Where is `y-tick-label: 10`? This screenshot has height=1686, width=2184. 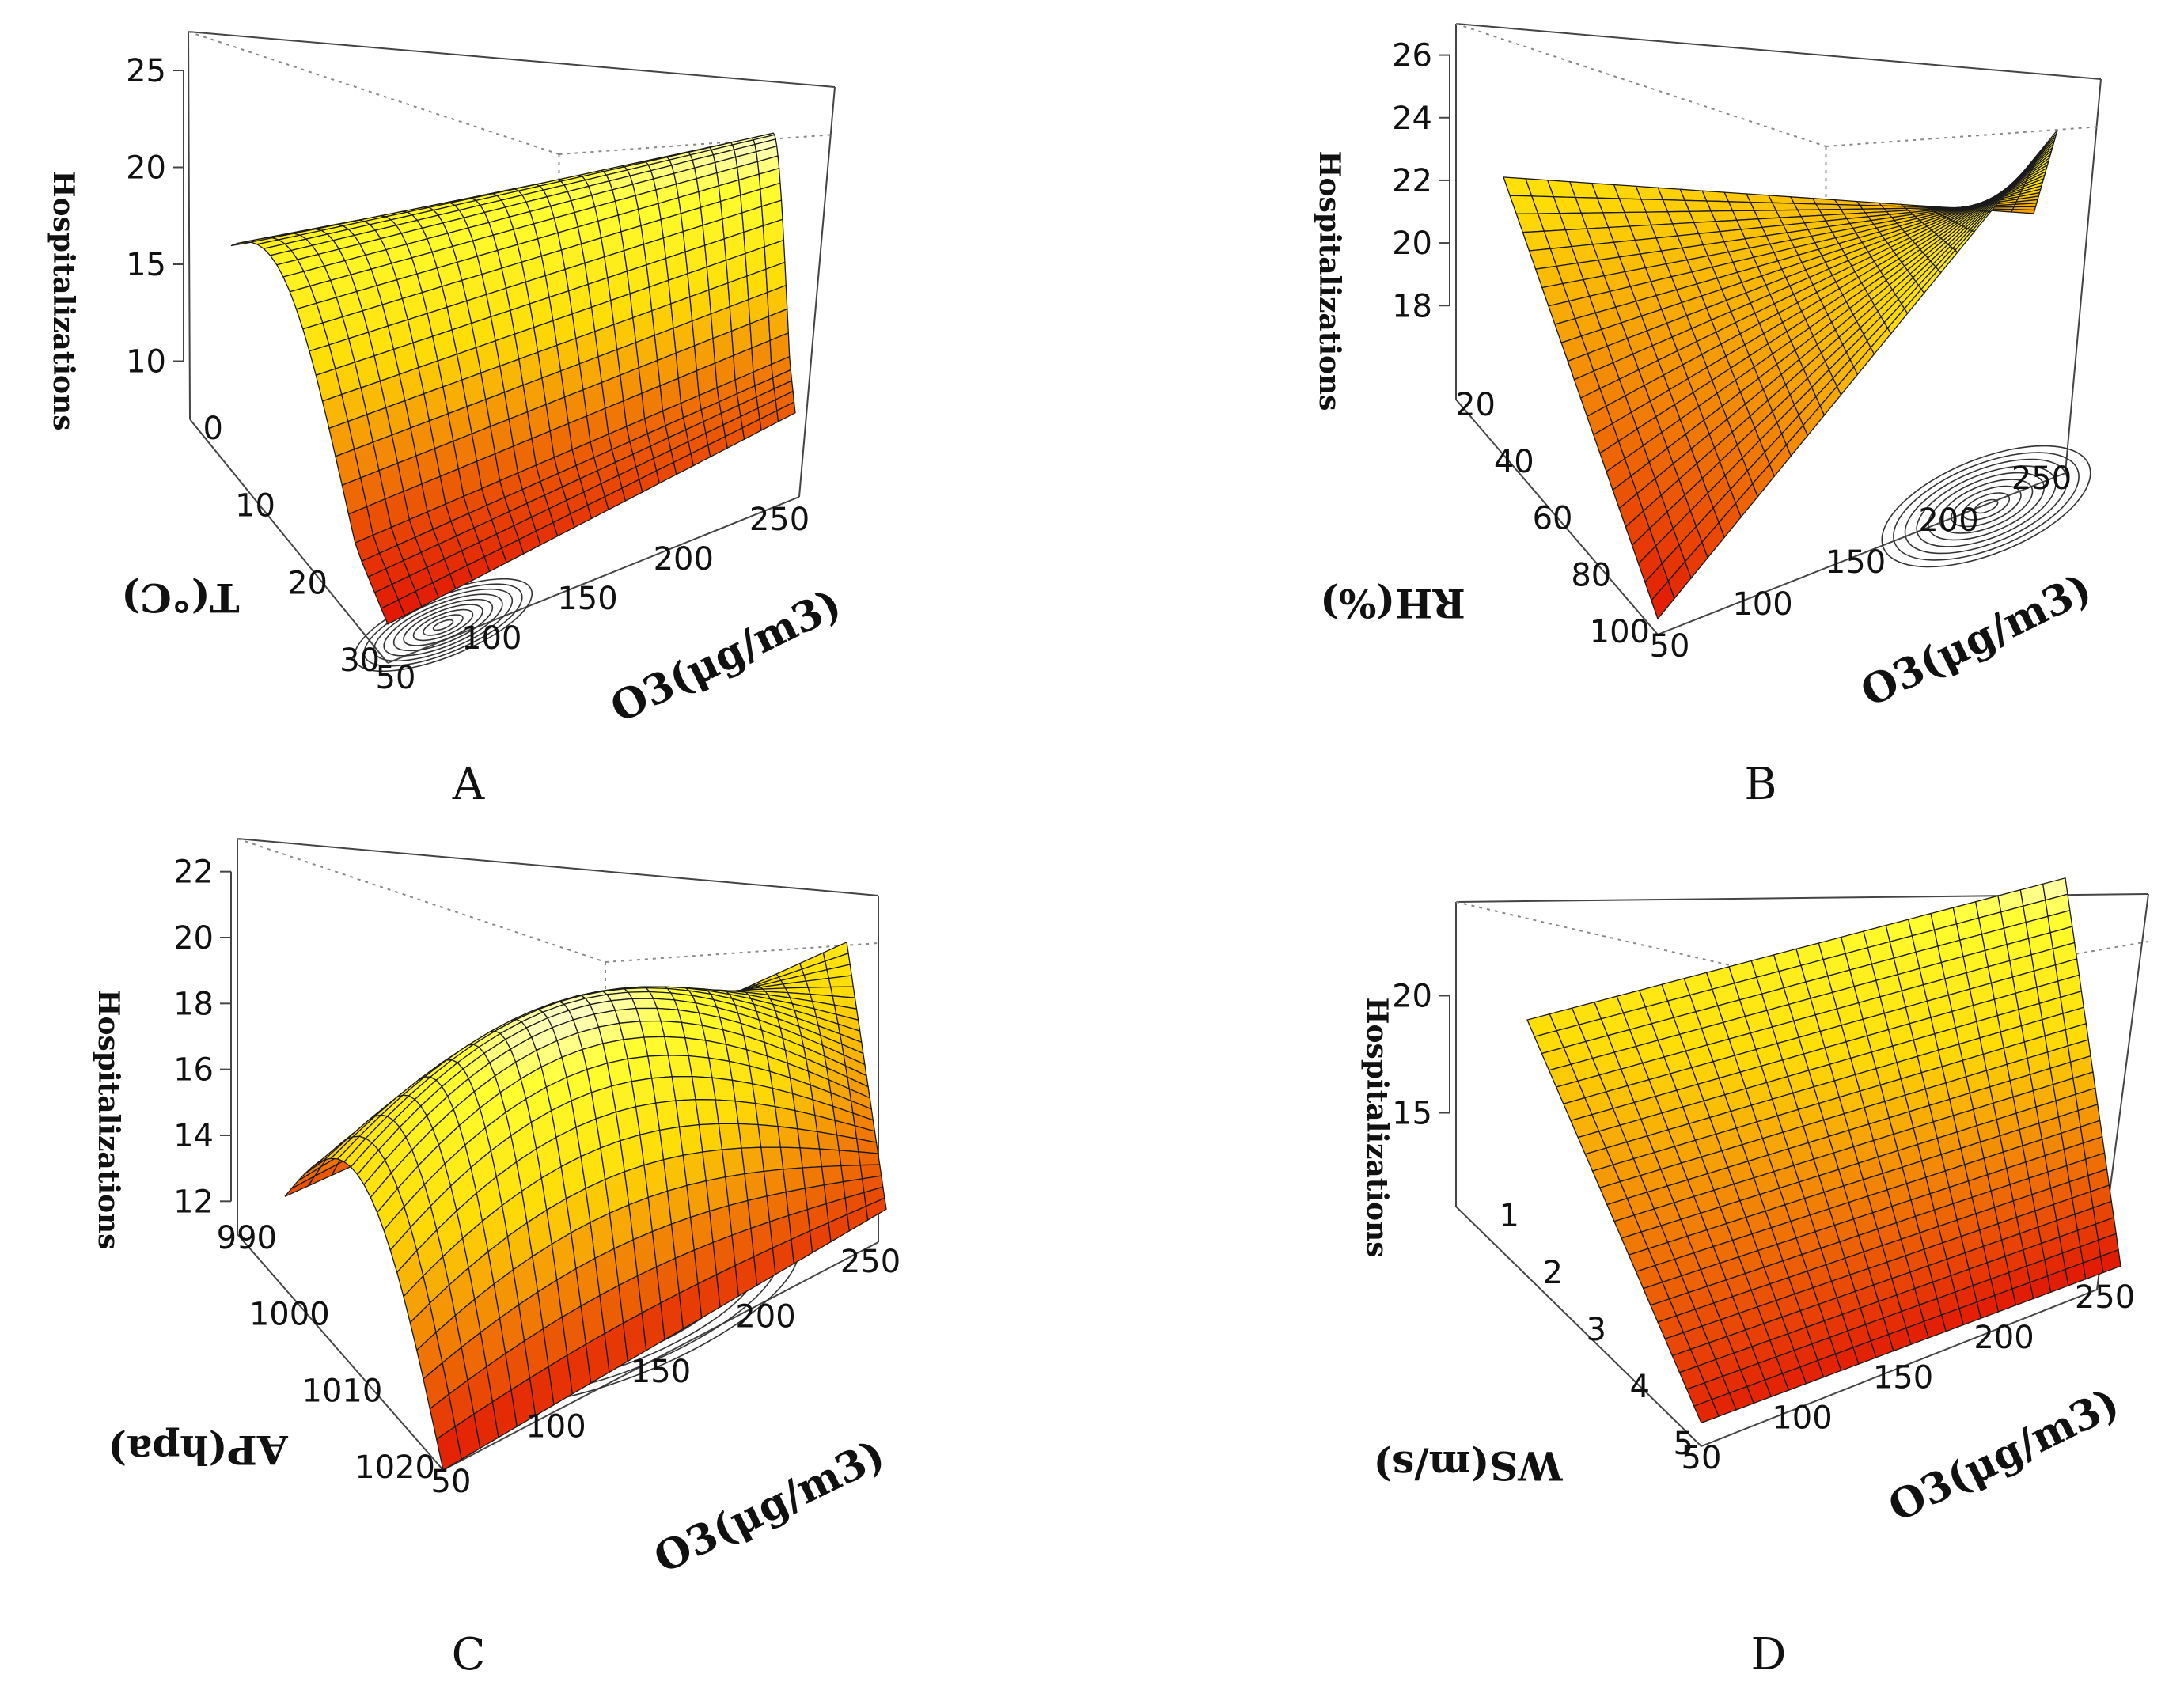
y-tick-label: 10 is located at coordinates (255, 506).